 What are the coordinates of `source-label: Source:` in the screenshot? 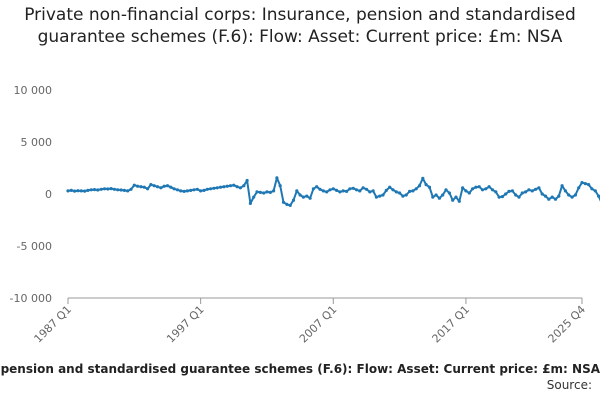 It's located at (569, 385).